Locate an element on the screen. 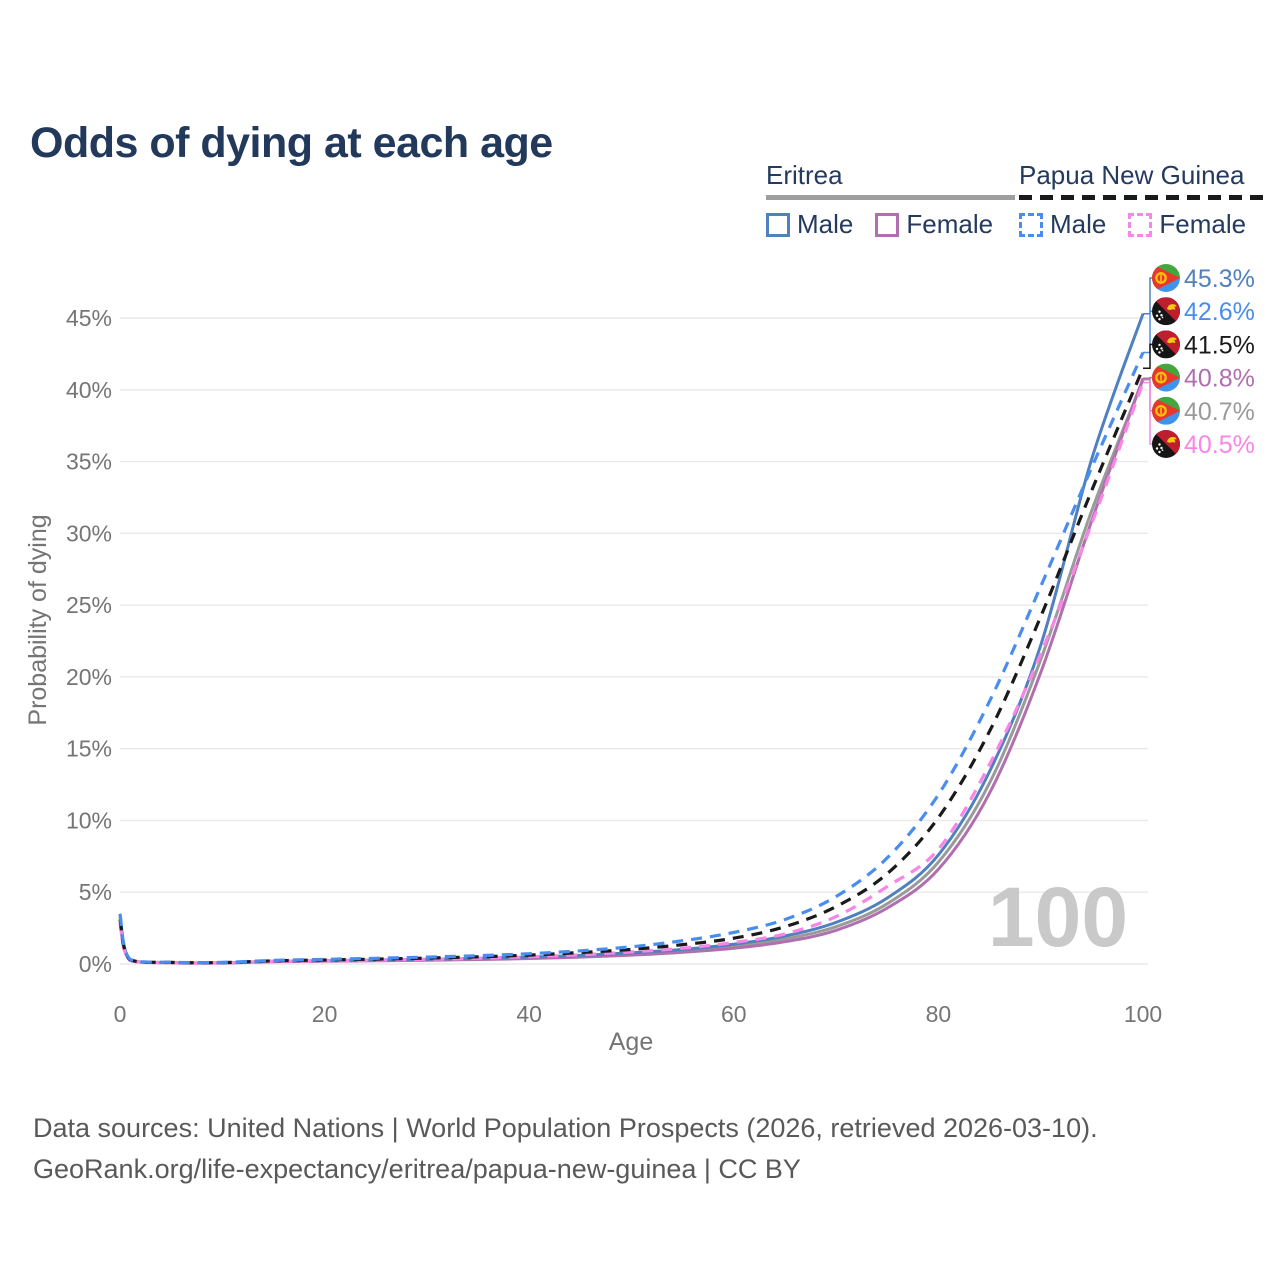  eritrea-line-style-swatch is located at coordinates (891, 197).